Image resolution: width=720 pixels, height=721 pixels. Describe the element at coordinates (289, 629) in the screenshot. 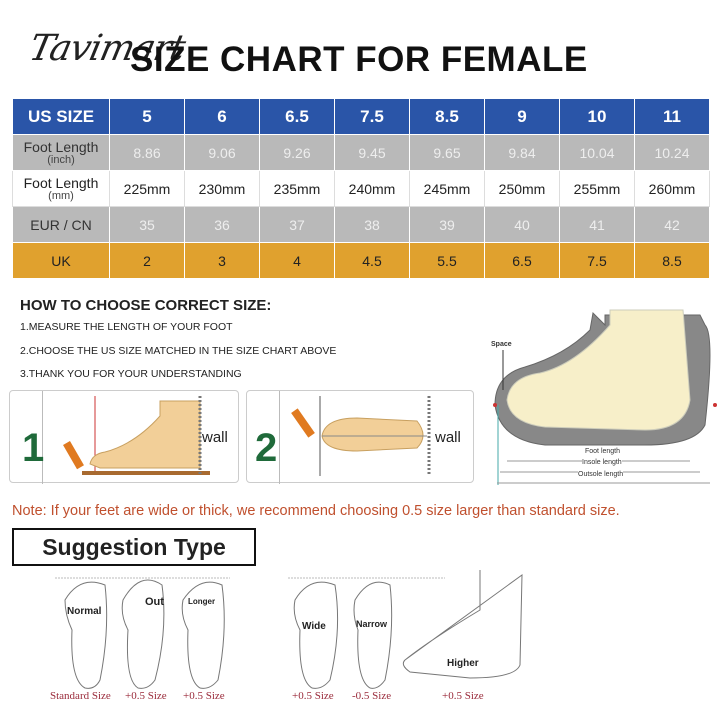

I see `foot-types-illustration` at that location.